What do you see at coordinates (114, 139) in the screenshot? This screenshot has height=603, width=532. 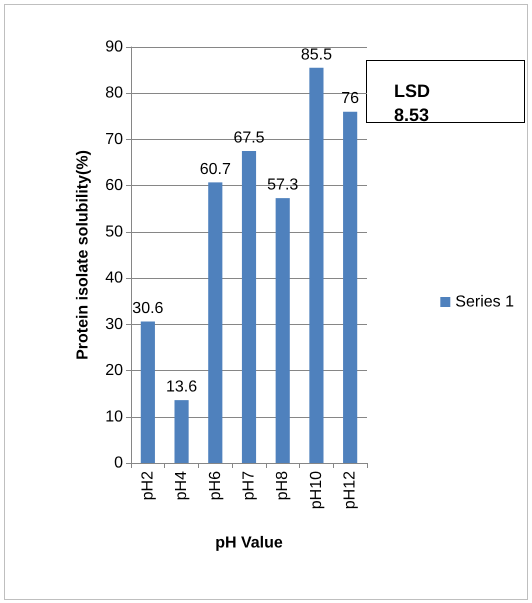 I see `y-tick-label: 70` at bounding box center [114, 139].